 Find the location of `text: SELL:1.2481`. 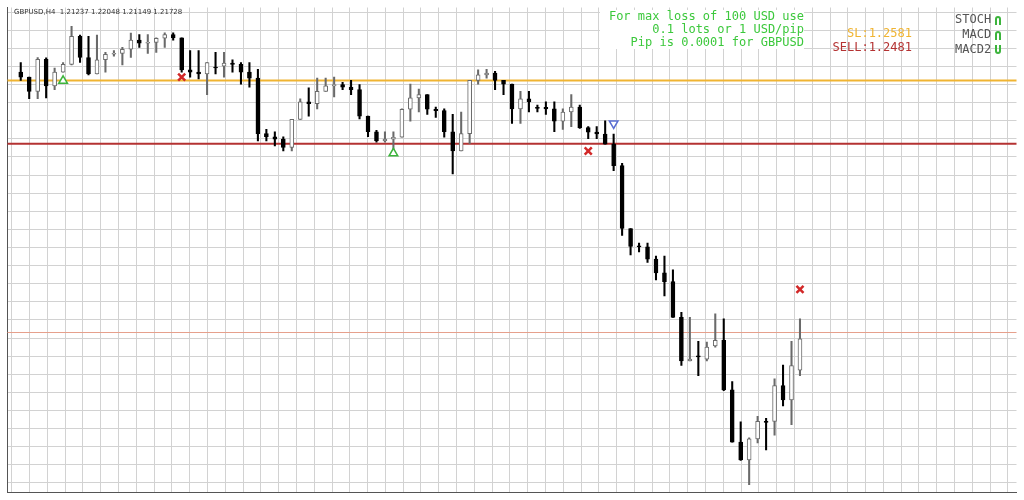

text: SELL:1.2481 is located at coordinates (871, 47).